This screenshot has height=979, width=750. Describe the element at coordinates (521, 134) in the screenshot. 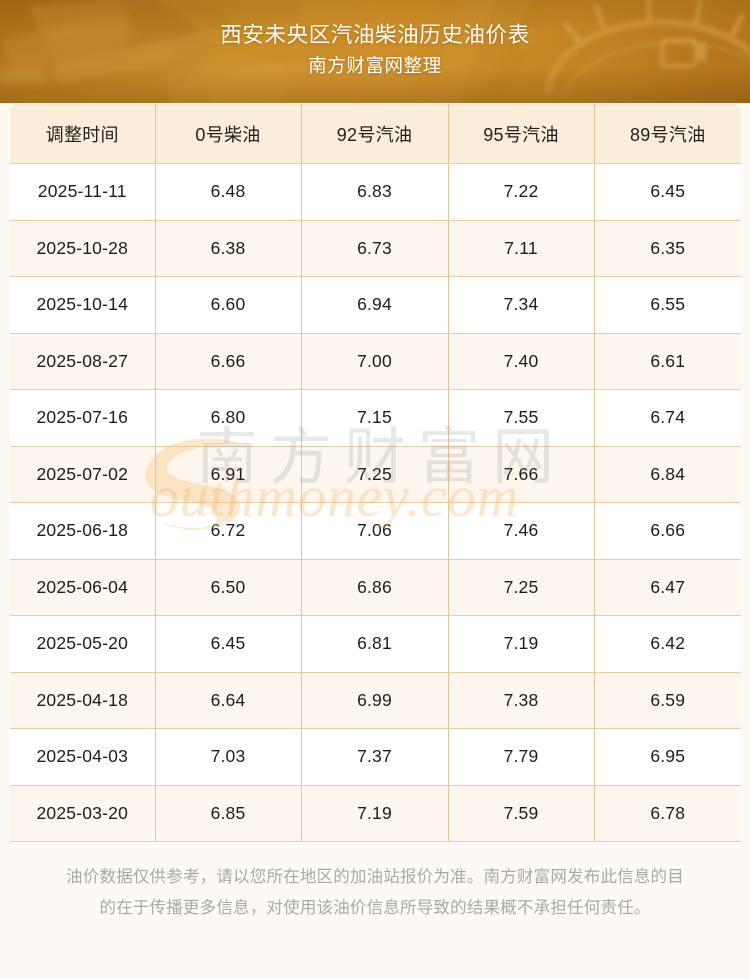

I see `column-header-gasoline-95: 95号汽油` at that location.